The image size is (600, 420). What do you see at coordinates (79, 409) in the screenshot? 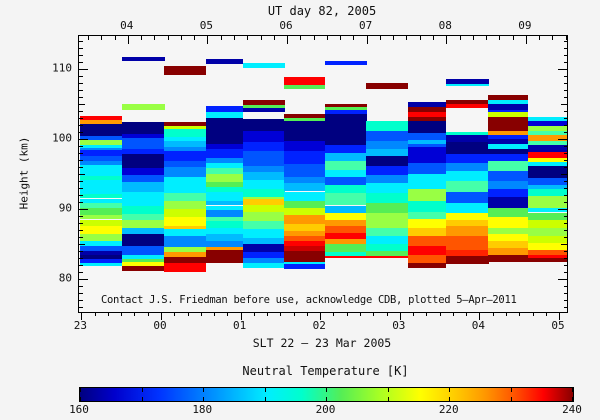
I see `colorbar-tick-label: 160` at bounding box center [79, 409].